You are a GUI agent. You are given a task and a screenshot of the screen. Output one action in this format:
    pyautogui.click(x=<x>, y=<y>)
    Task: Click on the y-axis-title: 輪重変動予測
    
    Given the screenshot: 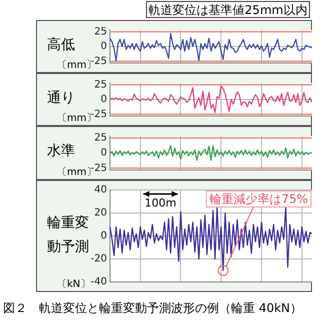 What is the action you would take?
    pyautogui.click(x=68, y=235)
    